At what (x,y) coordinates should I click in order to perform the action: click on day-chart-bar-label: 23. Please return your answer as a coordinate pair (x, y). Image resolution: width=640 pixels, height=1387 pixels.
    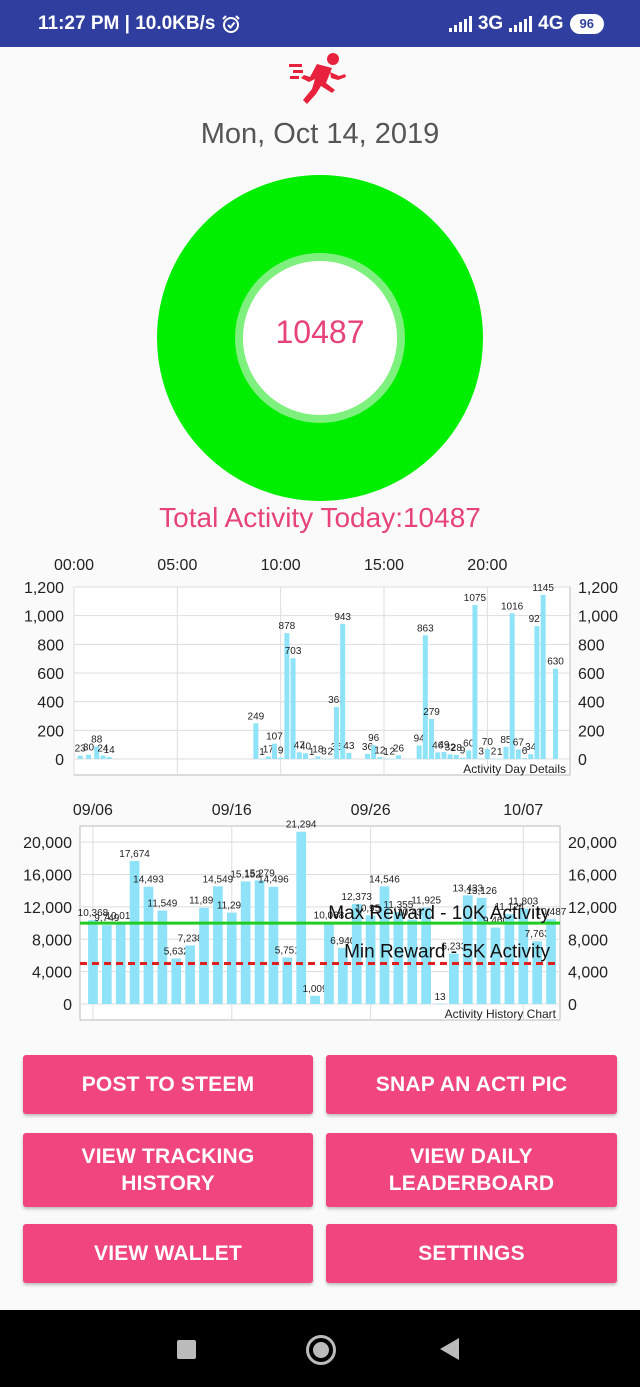
    Looking at the image, I should click on (81, 749).